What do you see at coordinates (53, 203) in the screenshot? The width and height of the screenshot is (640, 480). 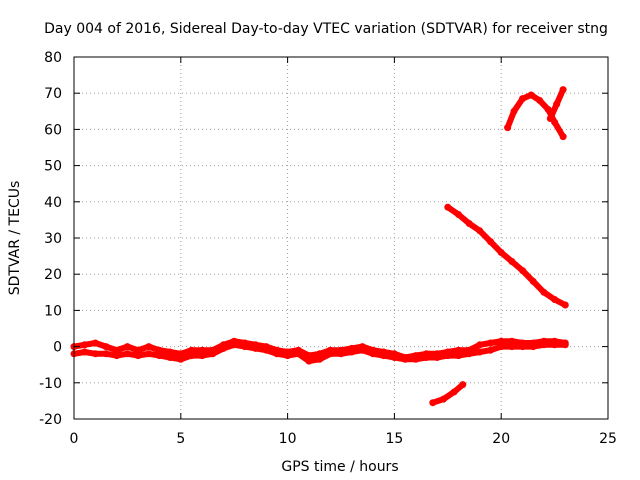 I see `y-tick-label: 40` at bounding box center [53, 203].